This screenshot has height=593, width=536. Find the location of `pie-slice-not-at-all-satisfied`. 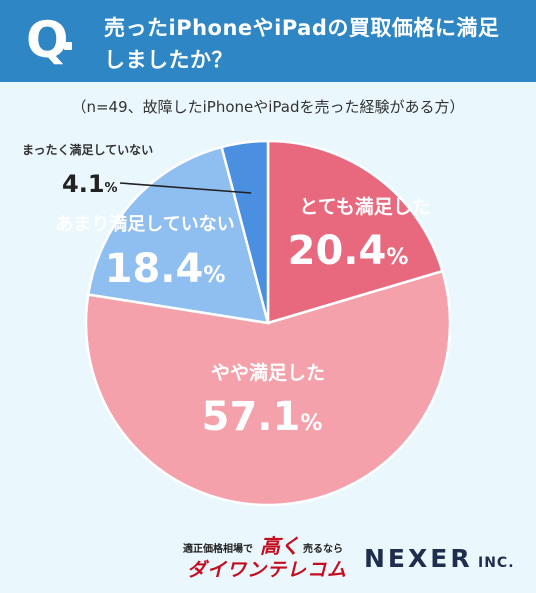

pie-slice-not-at-all-satisfied is located at coordinates (245, 231).